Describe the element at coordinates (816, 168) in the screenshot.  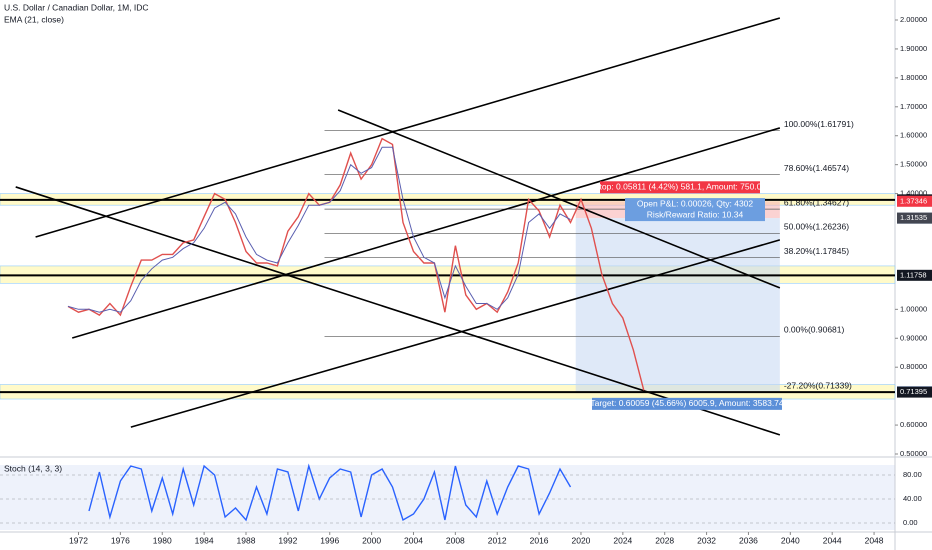
I see `fib-label: 78.60%(1.46574)` at that location.